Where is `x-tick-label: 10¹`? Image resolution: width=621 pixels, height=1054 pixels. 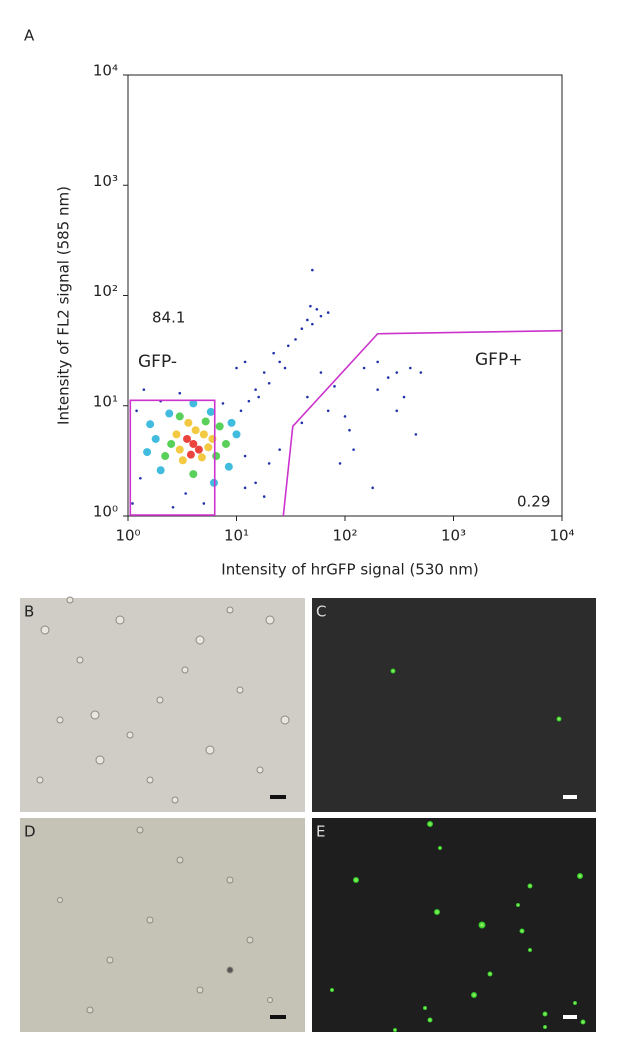 x-tick-label: 10¹ is located at coordinates (236, 536).